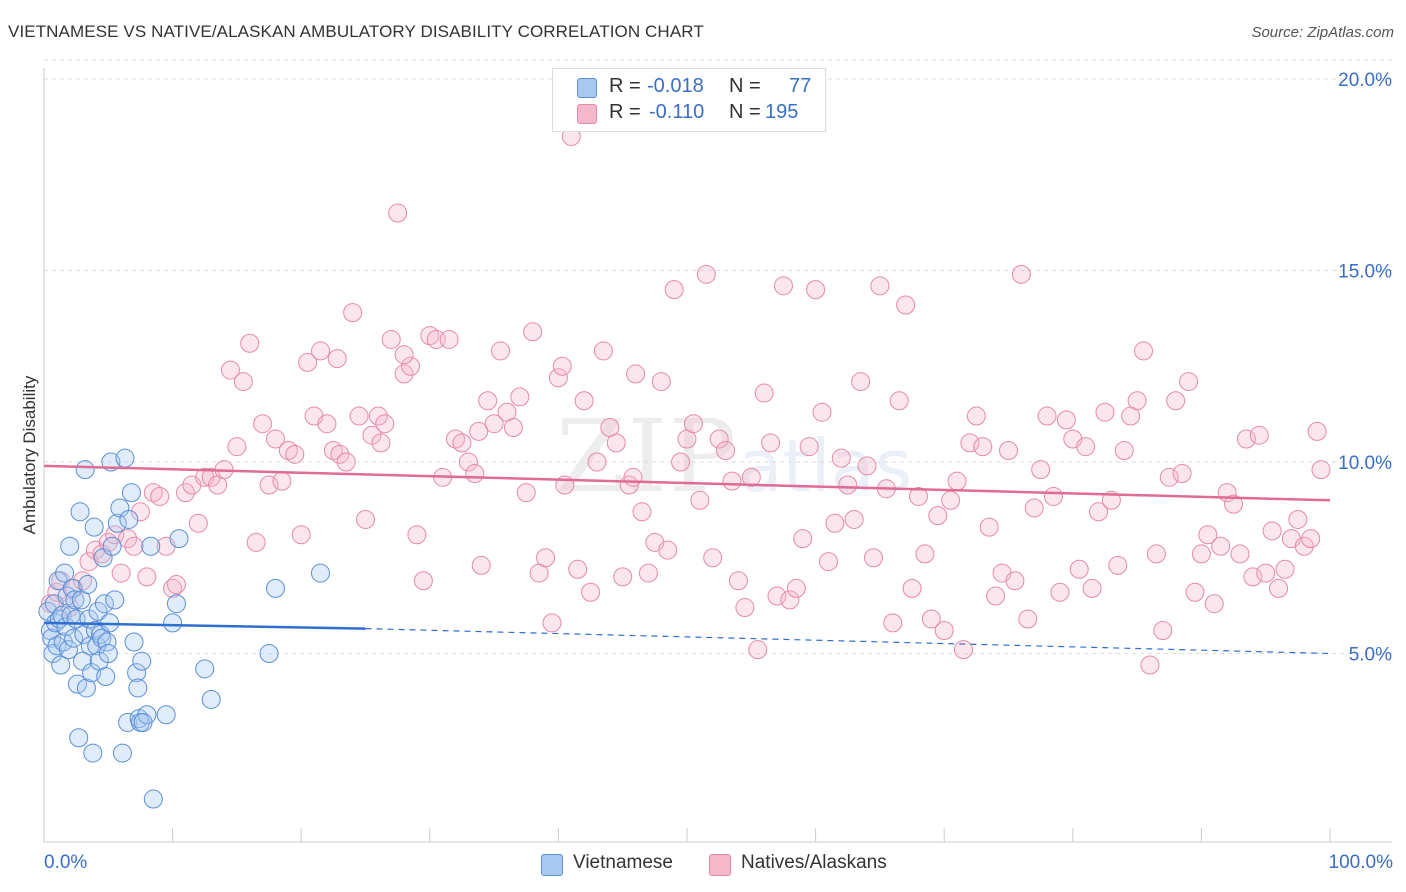 This screenshot has width=1406, height=892. What do you see at coordinates (1370, 655) in the screenshot?
I see `y-tick-label: 5.0%` at bounding box center [1370, 655].